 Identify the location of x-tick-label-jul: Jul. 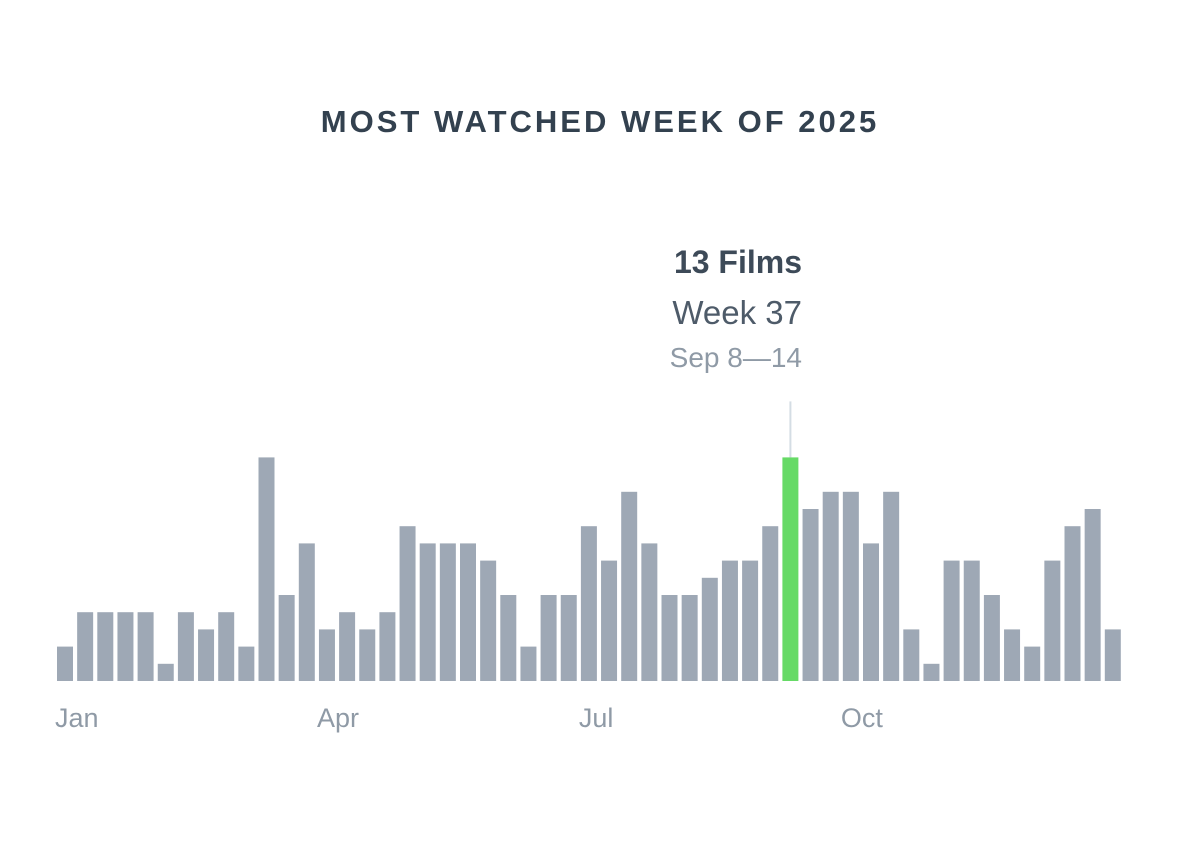
(596, 718).